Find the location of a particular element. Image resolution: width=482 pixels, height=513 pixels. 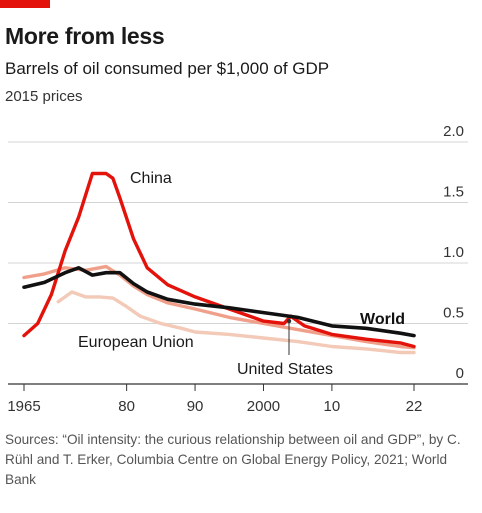

series-line-world is located at coordinates (219, 301).